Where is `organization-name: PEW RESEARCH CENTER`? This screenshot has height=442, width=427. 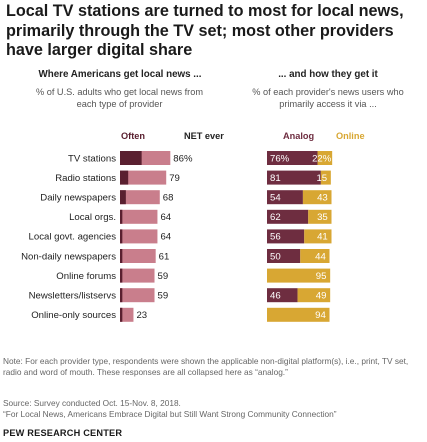
organization-name: PEW RESEARCH CENTER is located at coordinates (63, 433).